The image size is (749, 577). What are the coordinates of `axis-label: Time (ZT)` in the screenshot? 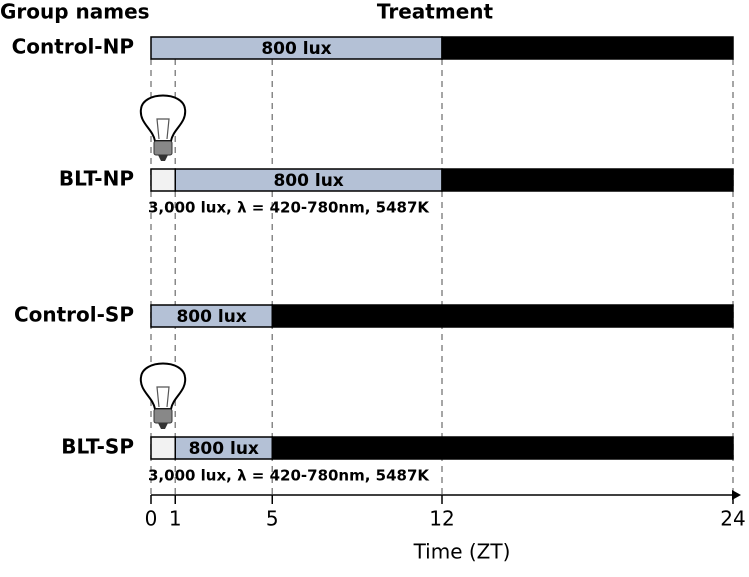 It's located at (462, 552).